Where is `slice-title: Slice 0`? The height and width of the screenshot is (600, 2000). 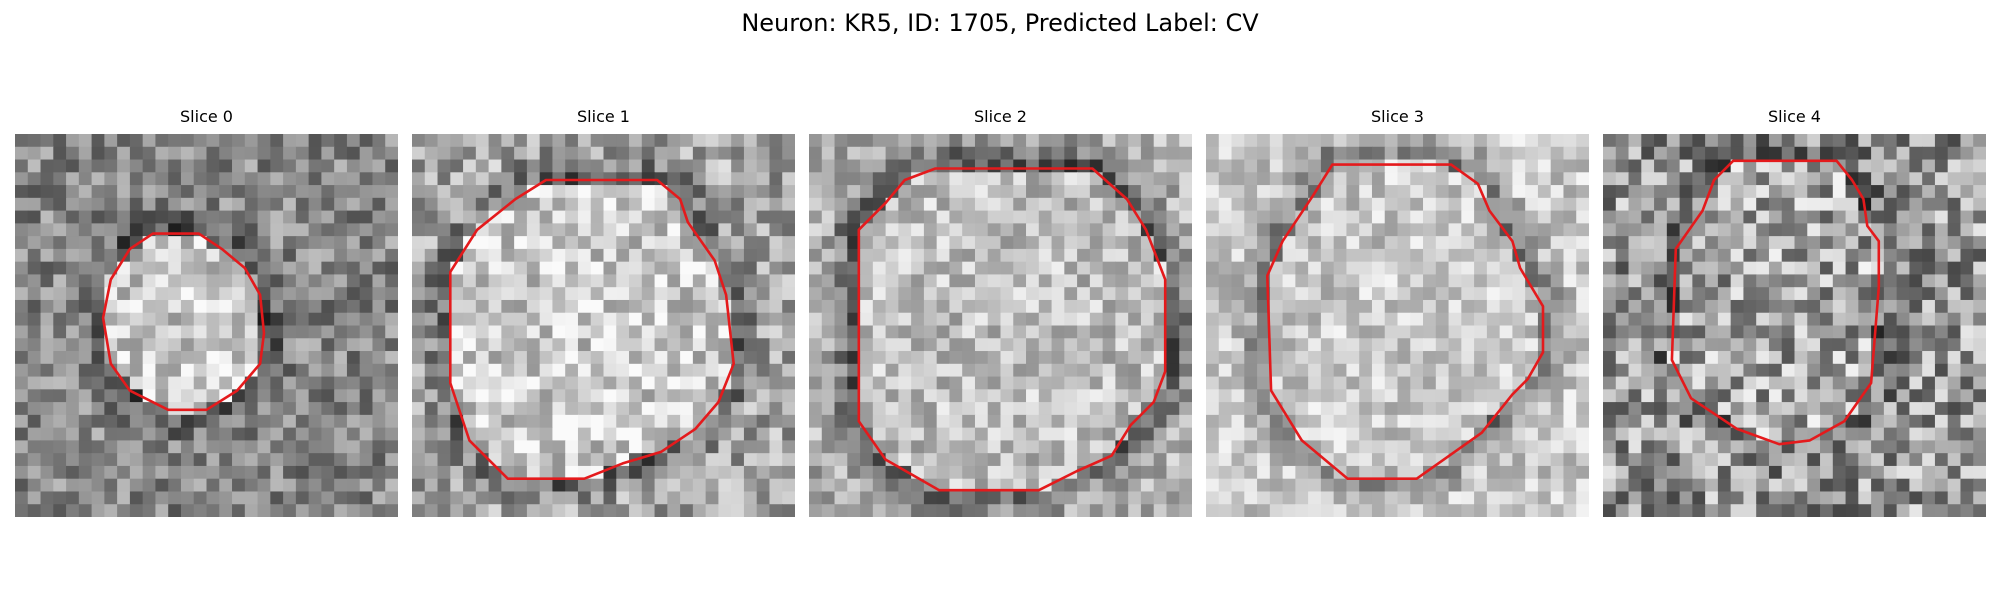 slice-title: Slice 0 is located at coordinates (206, 116).